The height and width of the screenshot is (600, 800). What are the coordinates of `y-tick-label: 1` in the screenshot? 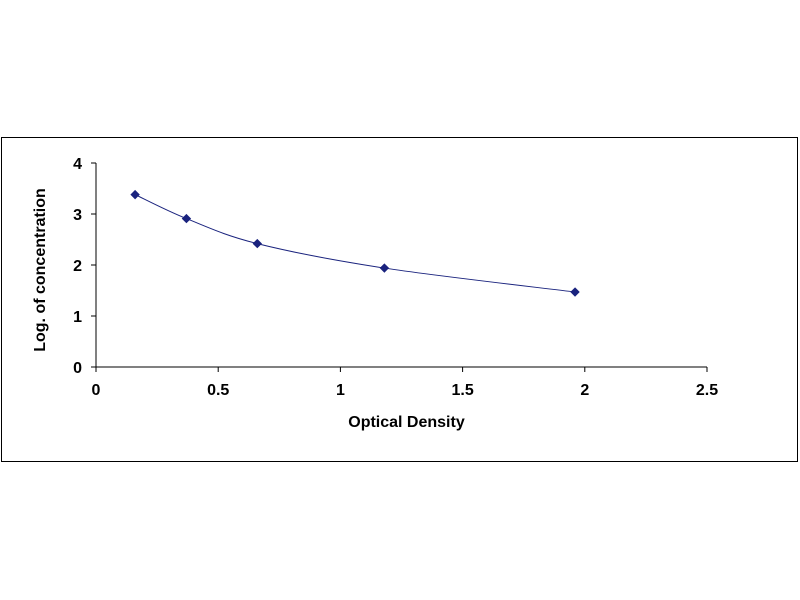 It's located at (77, 317).